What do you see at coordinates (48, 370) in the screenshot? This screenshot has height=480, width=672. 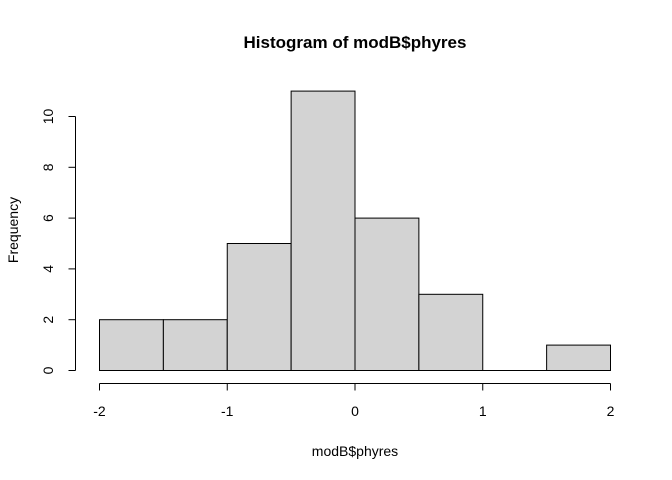 I see `y-tick-label: 0` at bounding box center [48, 370].